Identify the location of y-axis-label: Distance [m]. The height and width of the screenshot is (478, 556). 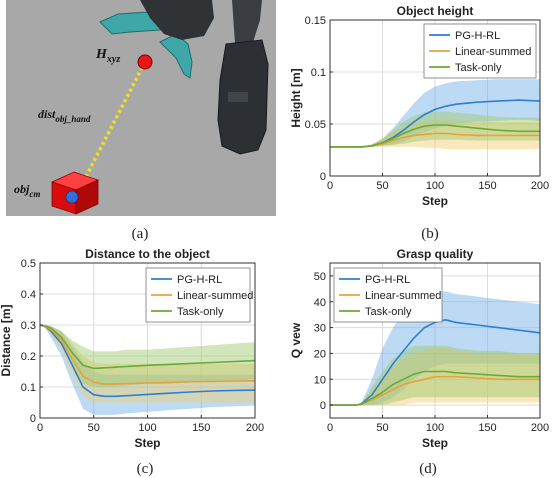
(6, 340).